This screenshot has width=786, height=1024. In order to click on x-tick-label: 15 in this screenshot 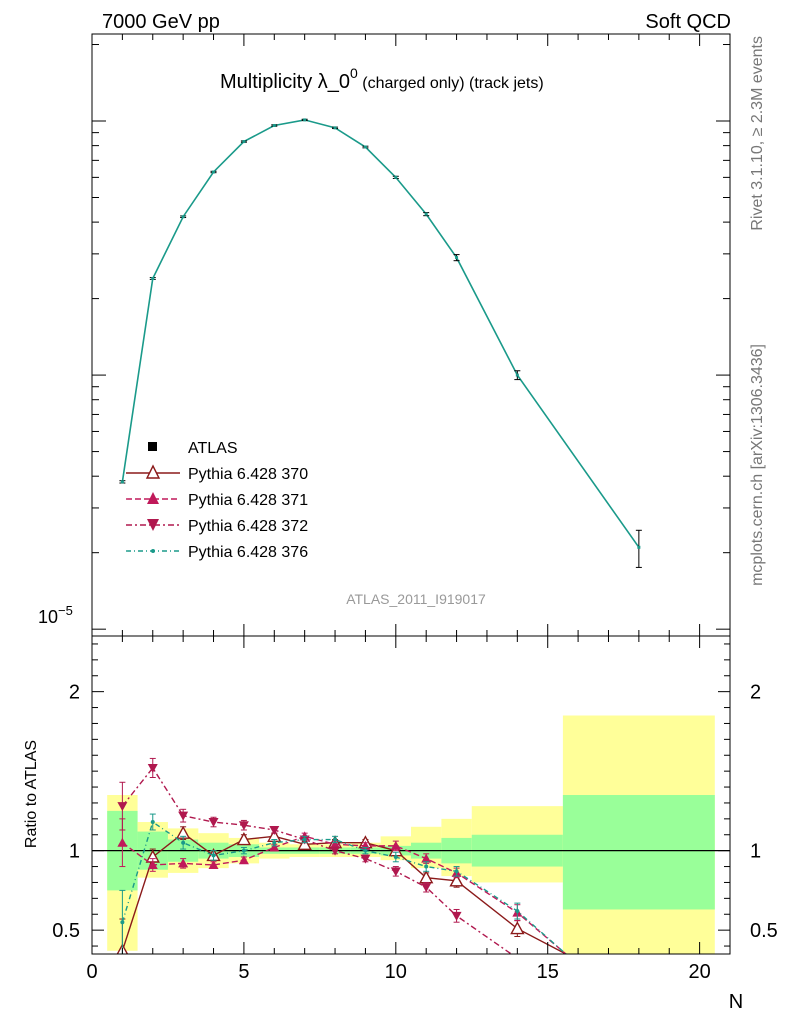, I will do `click(548, 972)`.